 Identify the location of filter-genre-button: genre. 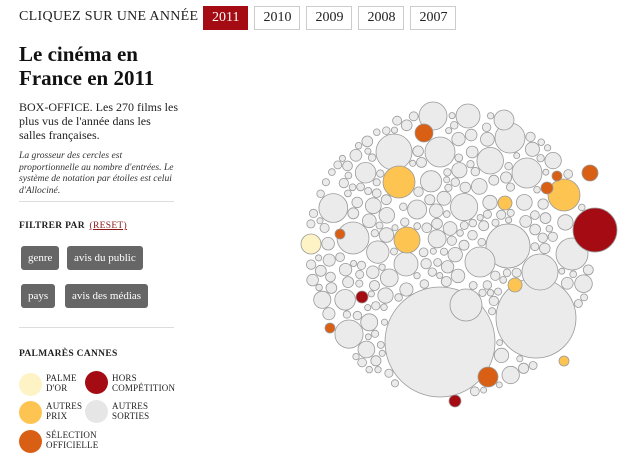
(40, 258).